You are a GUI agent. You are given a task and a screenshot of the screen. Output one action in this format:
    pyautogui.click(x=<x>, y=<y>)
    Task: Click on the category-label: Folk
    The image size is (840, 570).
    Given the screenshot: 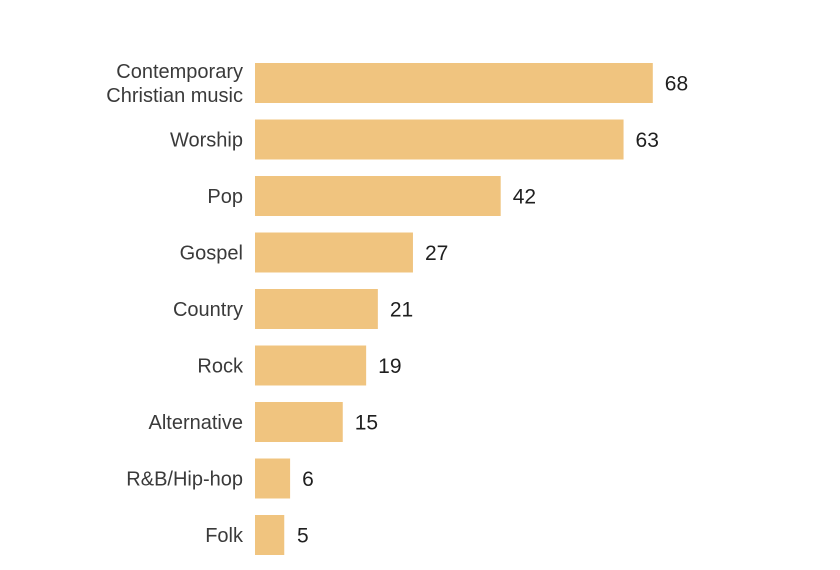 What is the action you would take?
    pyautogui.click(x=224, y=536)
    